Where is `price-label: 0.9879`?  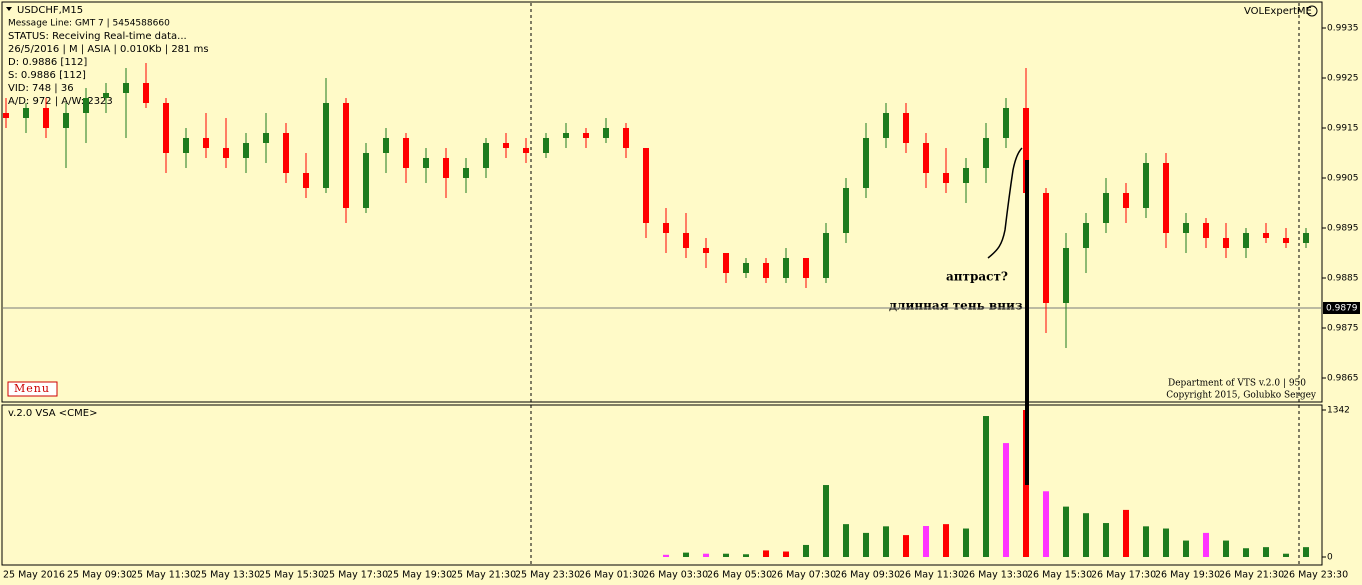
price-label: 0.9879 is located at coordinates (1342, 309).